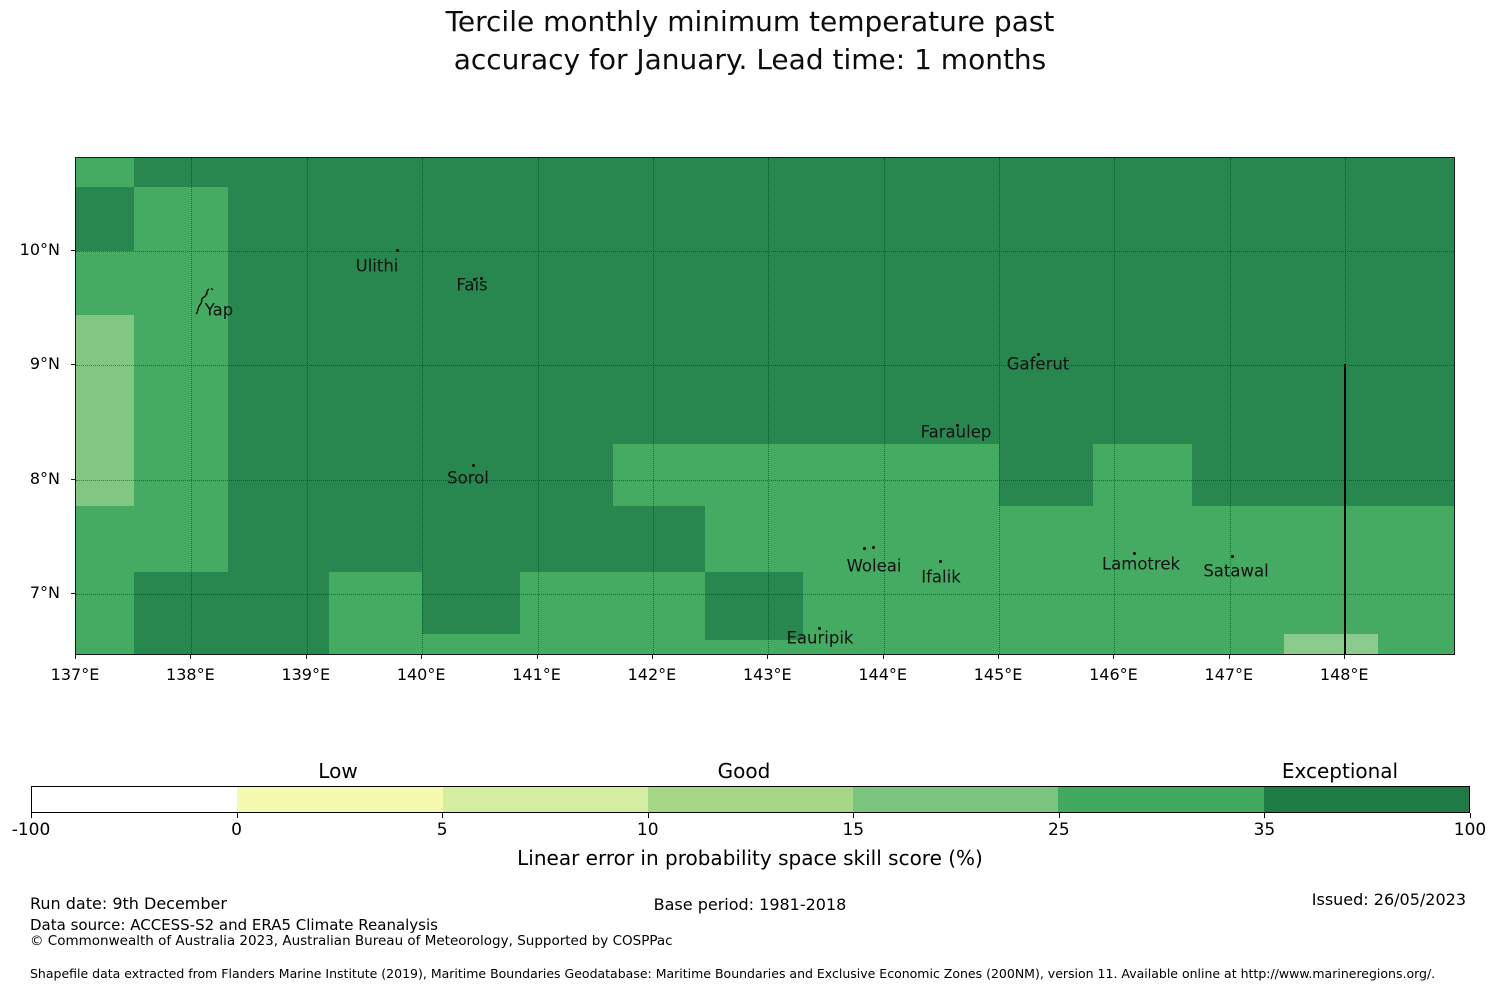  Describe the element at coordinates (423, 406) in the screenshot. I see `gridline-140°E` at that location.